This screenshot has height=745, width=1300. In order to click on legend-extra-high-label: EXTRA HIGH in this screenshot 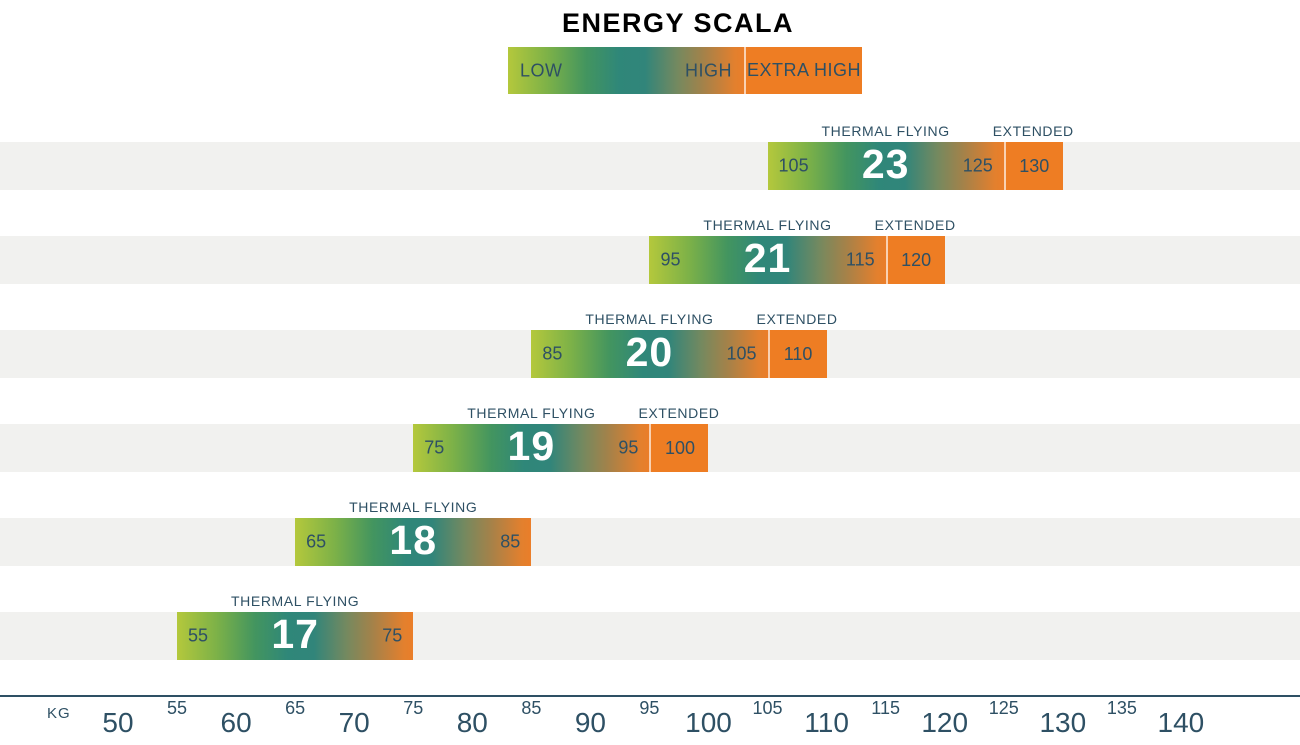, I will do `click(804, 70)`.